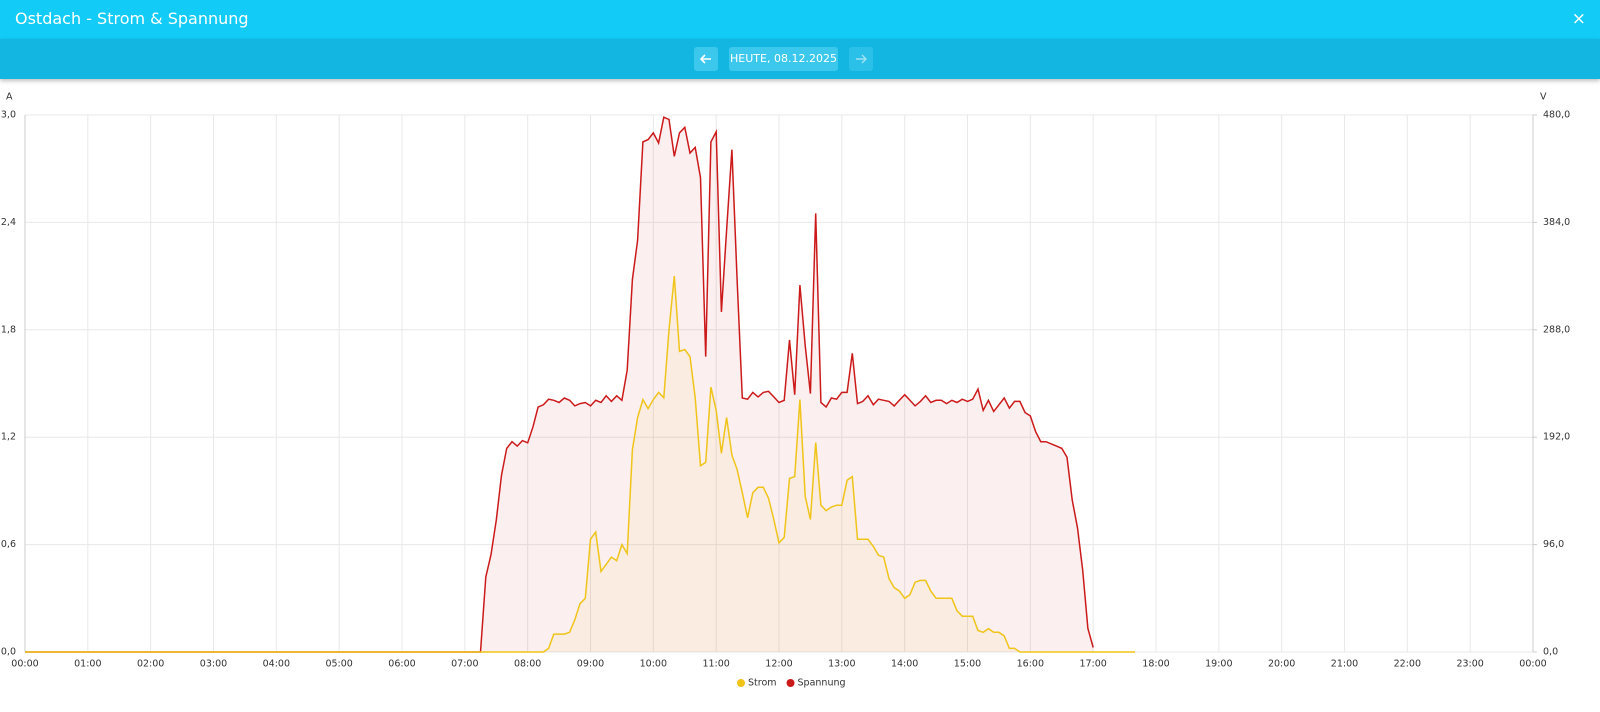  I want to click on x-tick-label: 18:00, so click(1155, 664).